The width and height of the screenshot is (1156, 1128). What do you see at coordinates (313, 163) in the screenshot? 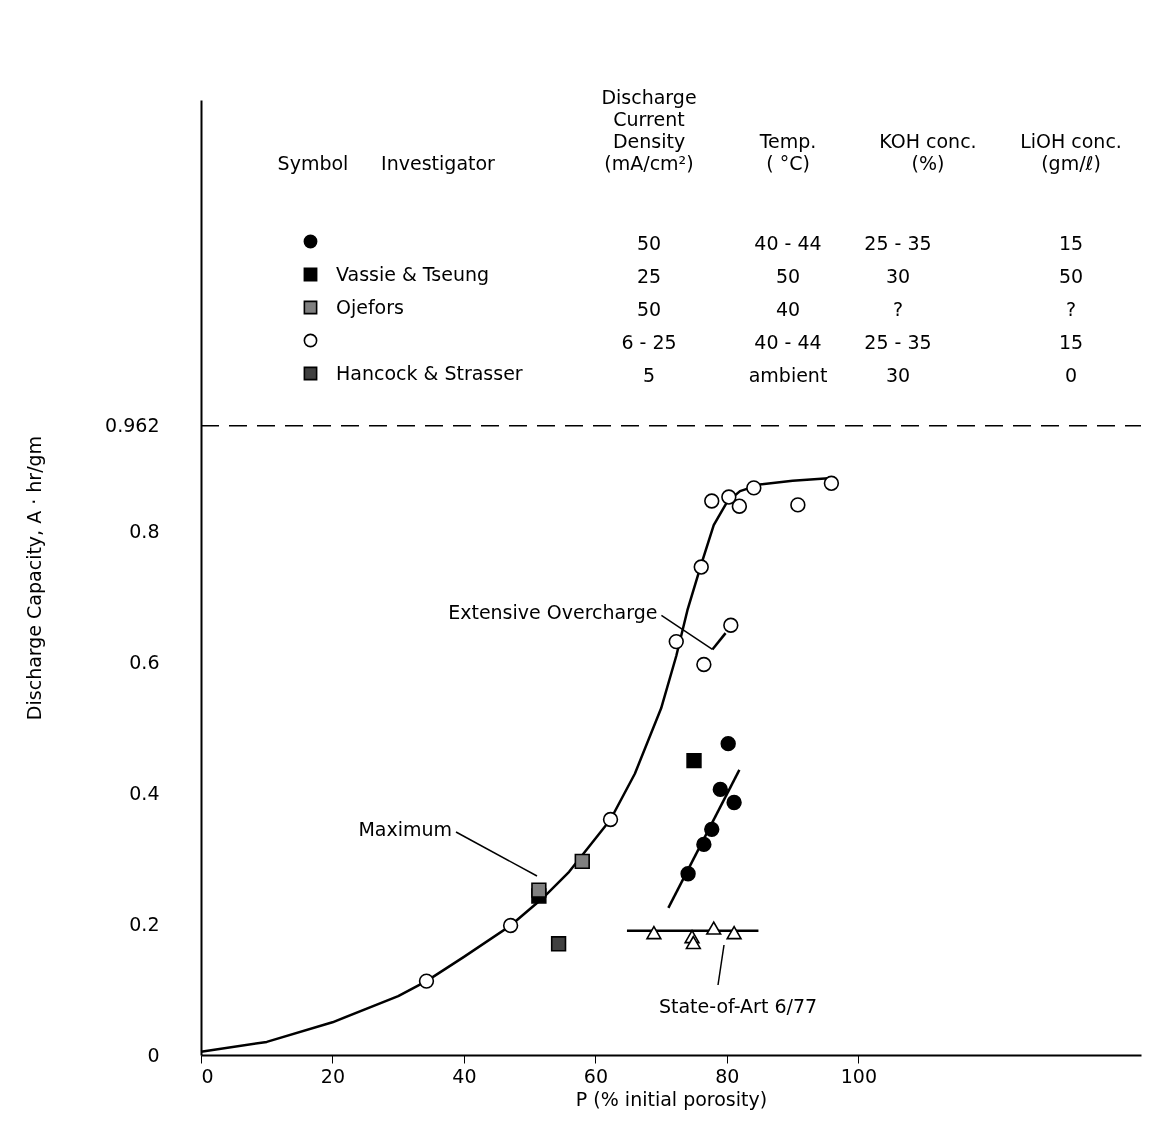
I see `annotation: Symbol` at bounding box center [313, 163].